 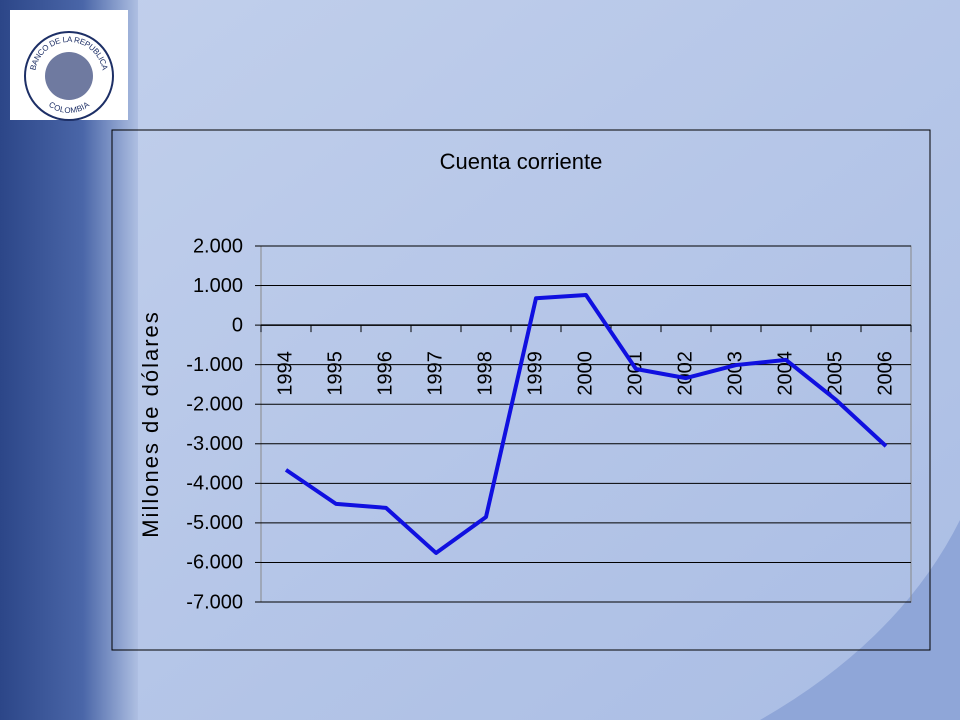 What do you see at coordinates (214, 484) in the screenshot?
I see `y-tick-label: -4.000` at bounding box center [214, 484].